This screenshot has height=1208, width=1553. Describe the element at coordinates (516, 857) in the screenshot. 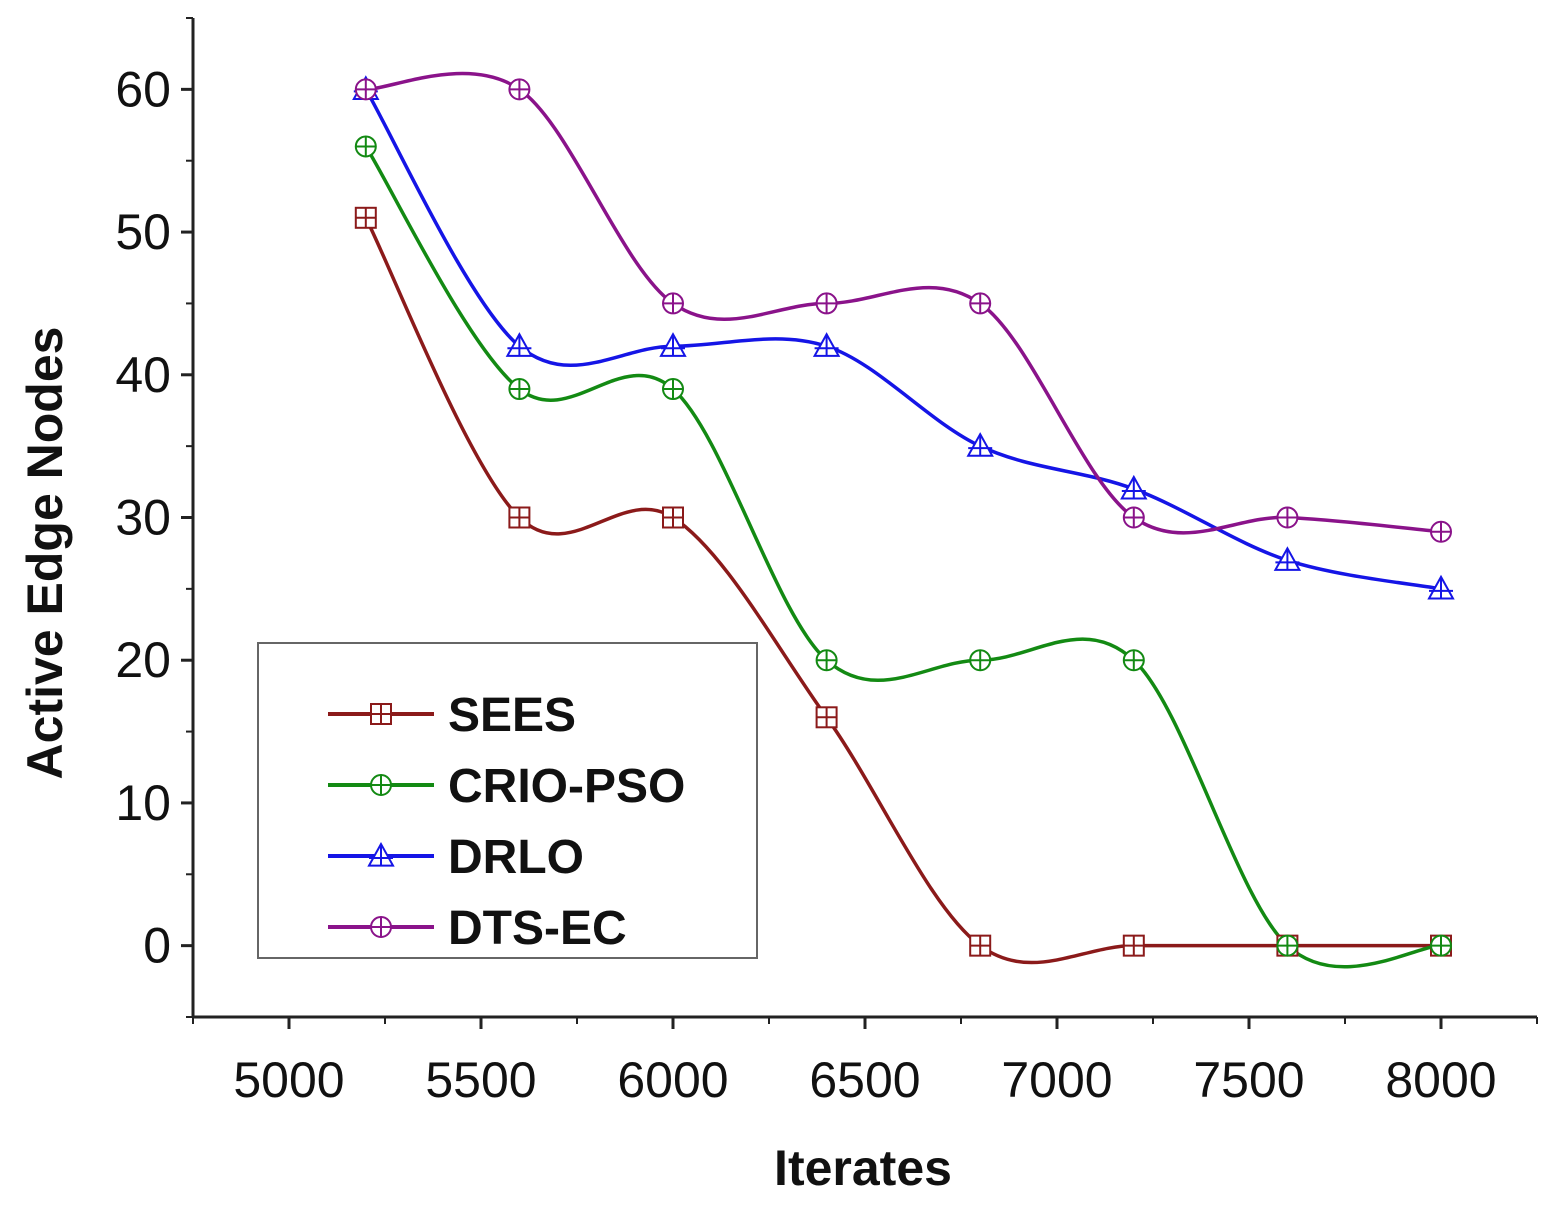

I see `legend-label-drlo: DRLO` at that location.